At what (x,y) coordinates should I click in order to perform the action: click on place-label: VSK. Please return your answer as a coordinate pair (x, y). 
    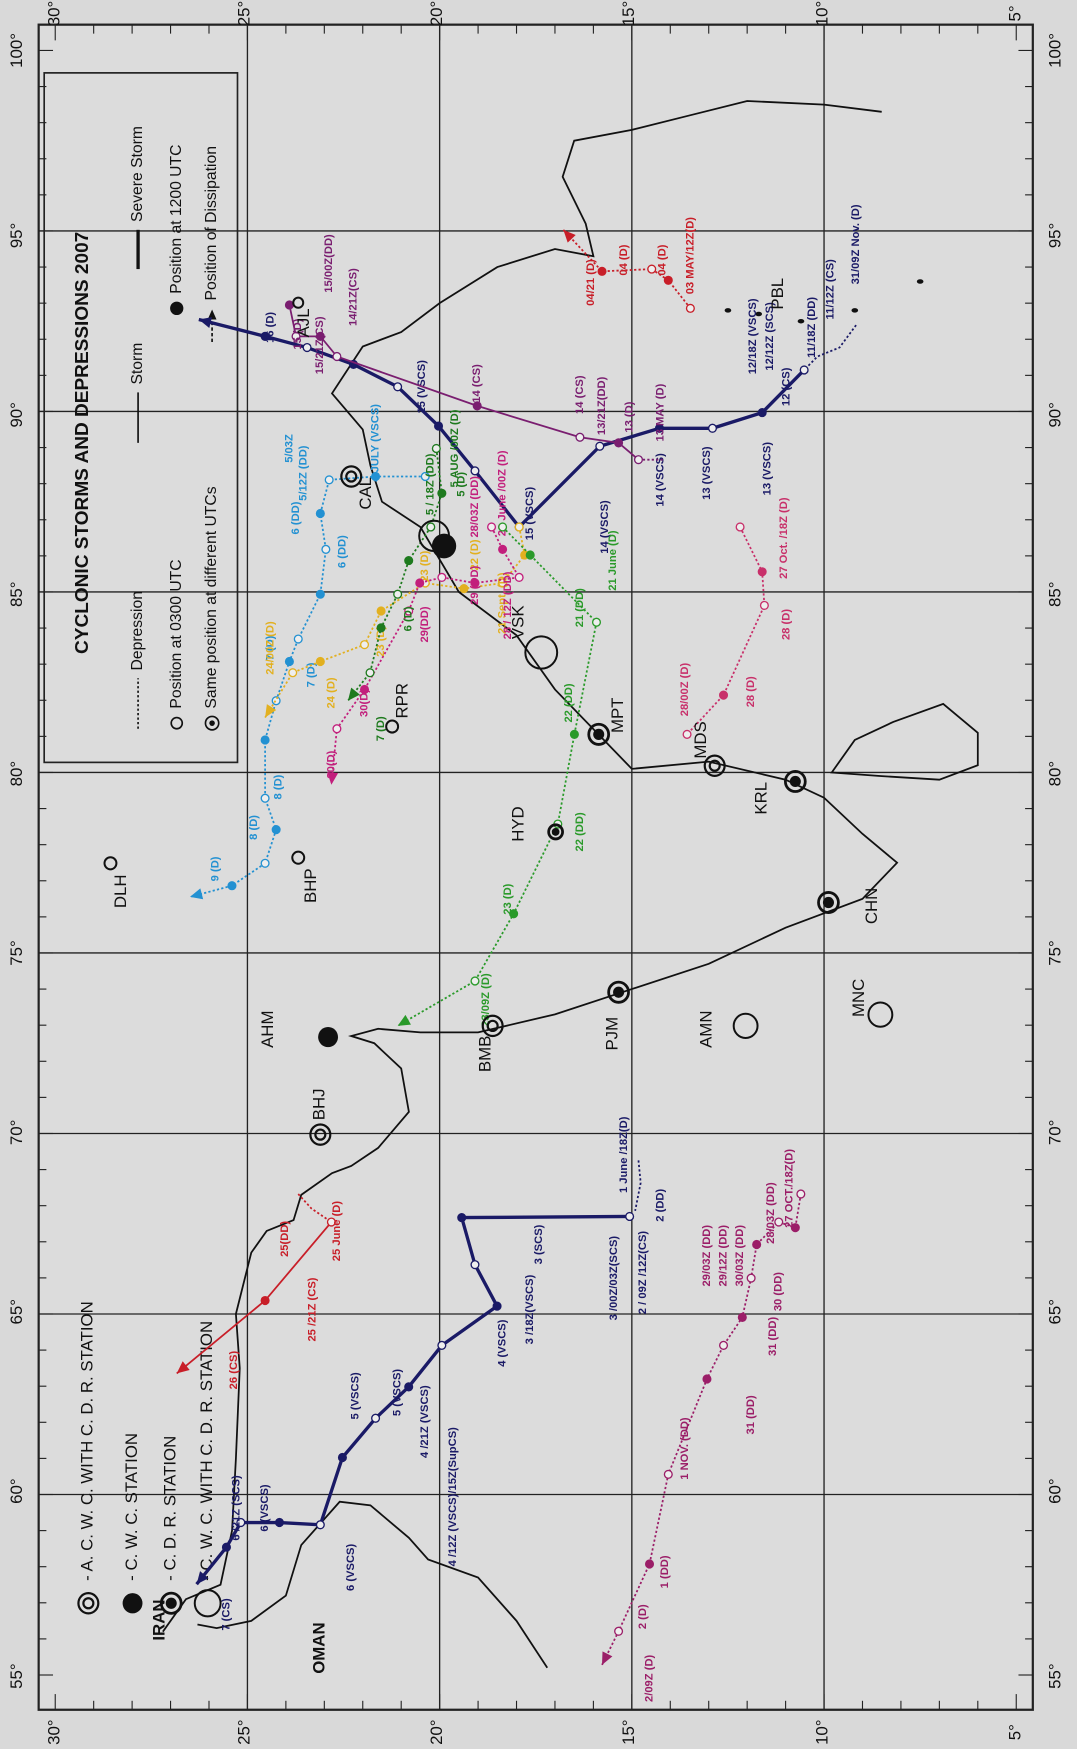
    Looking at the image, I should click on (518, 622).